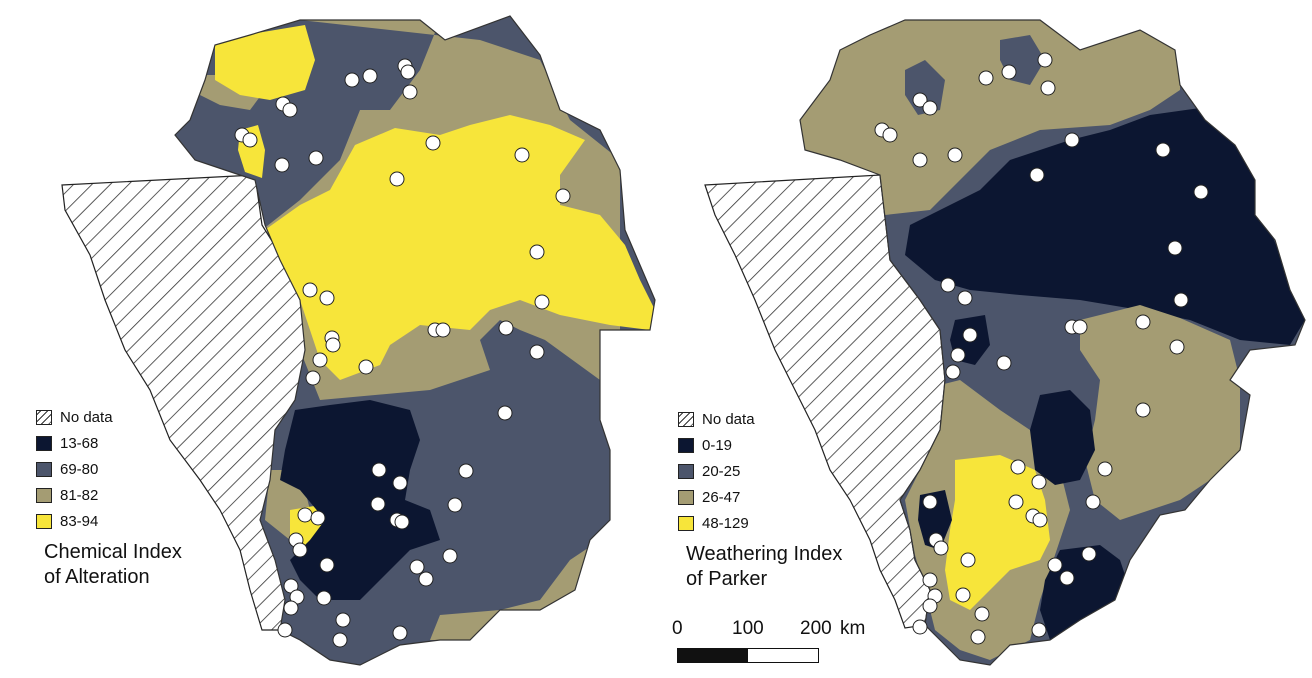 Image resolution: width=1312 pixels, height=678 pixels. What do you see at coordinates (360, 500) in the screenshot?
I see `left-class1-zone` at bounding box center [360, 500].